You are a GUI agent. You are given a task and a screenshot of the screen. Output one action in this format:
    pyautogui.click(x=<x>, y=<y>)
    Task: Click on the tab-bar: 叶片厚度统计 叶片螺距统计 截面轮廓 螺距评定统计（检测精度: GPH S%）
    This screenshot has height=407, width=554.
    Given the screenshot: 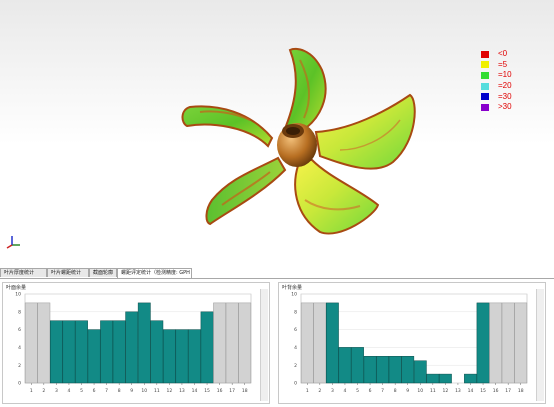 What is the action you would take?
    pyautogui.click(x=277, y=273)
    